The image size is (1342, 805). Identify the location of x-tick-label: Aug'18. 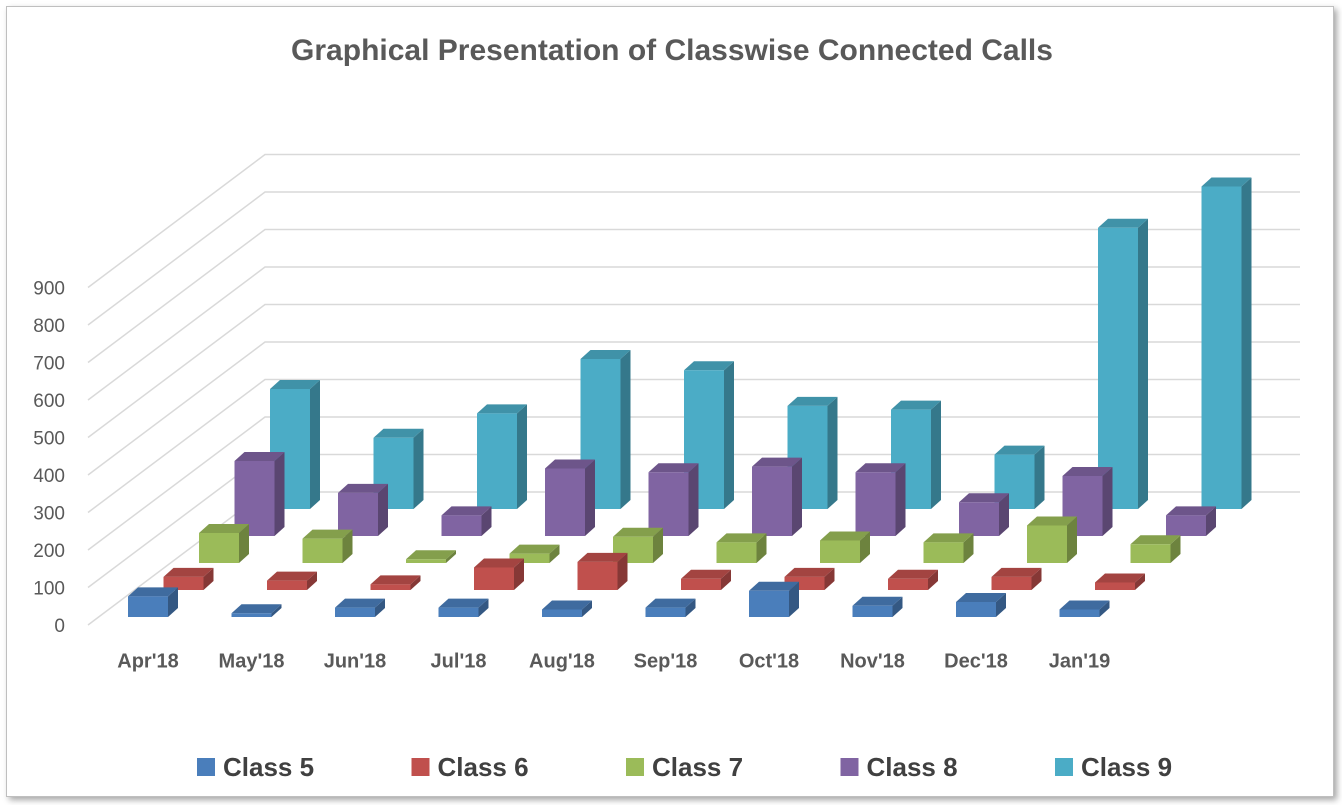
(562, 661).